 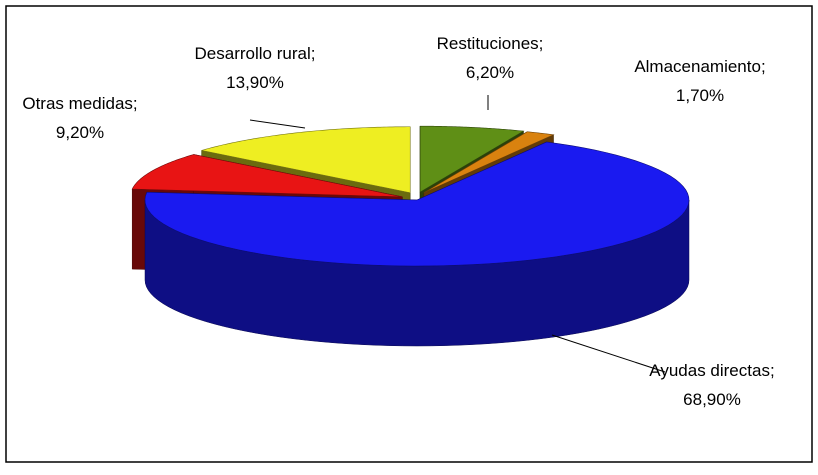 I want to click on data-label: Desarrollo rural; 13,90%, so click(x=255, y=68).